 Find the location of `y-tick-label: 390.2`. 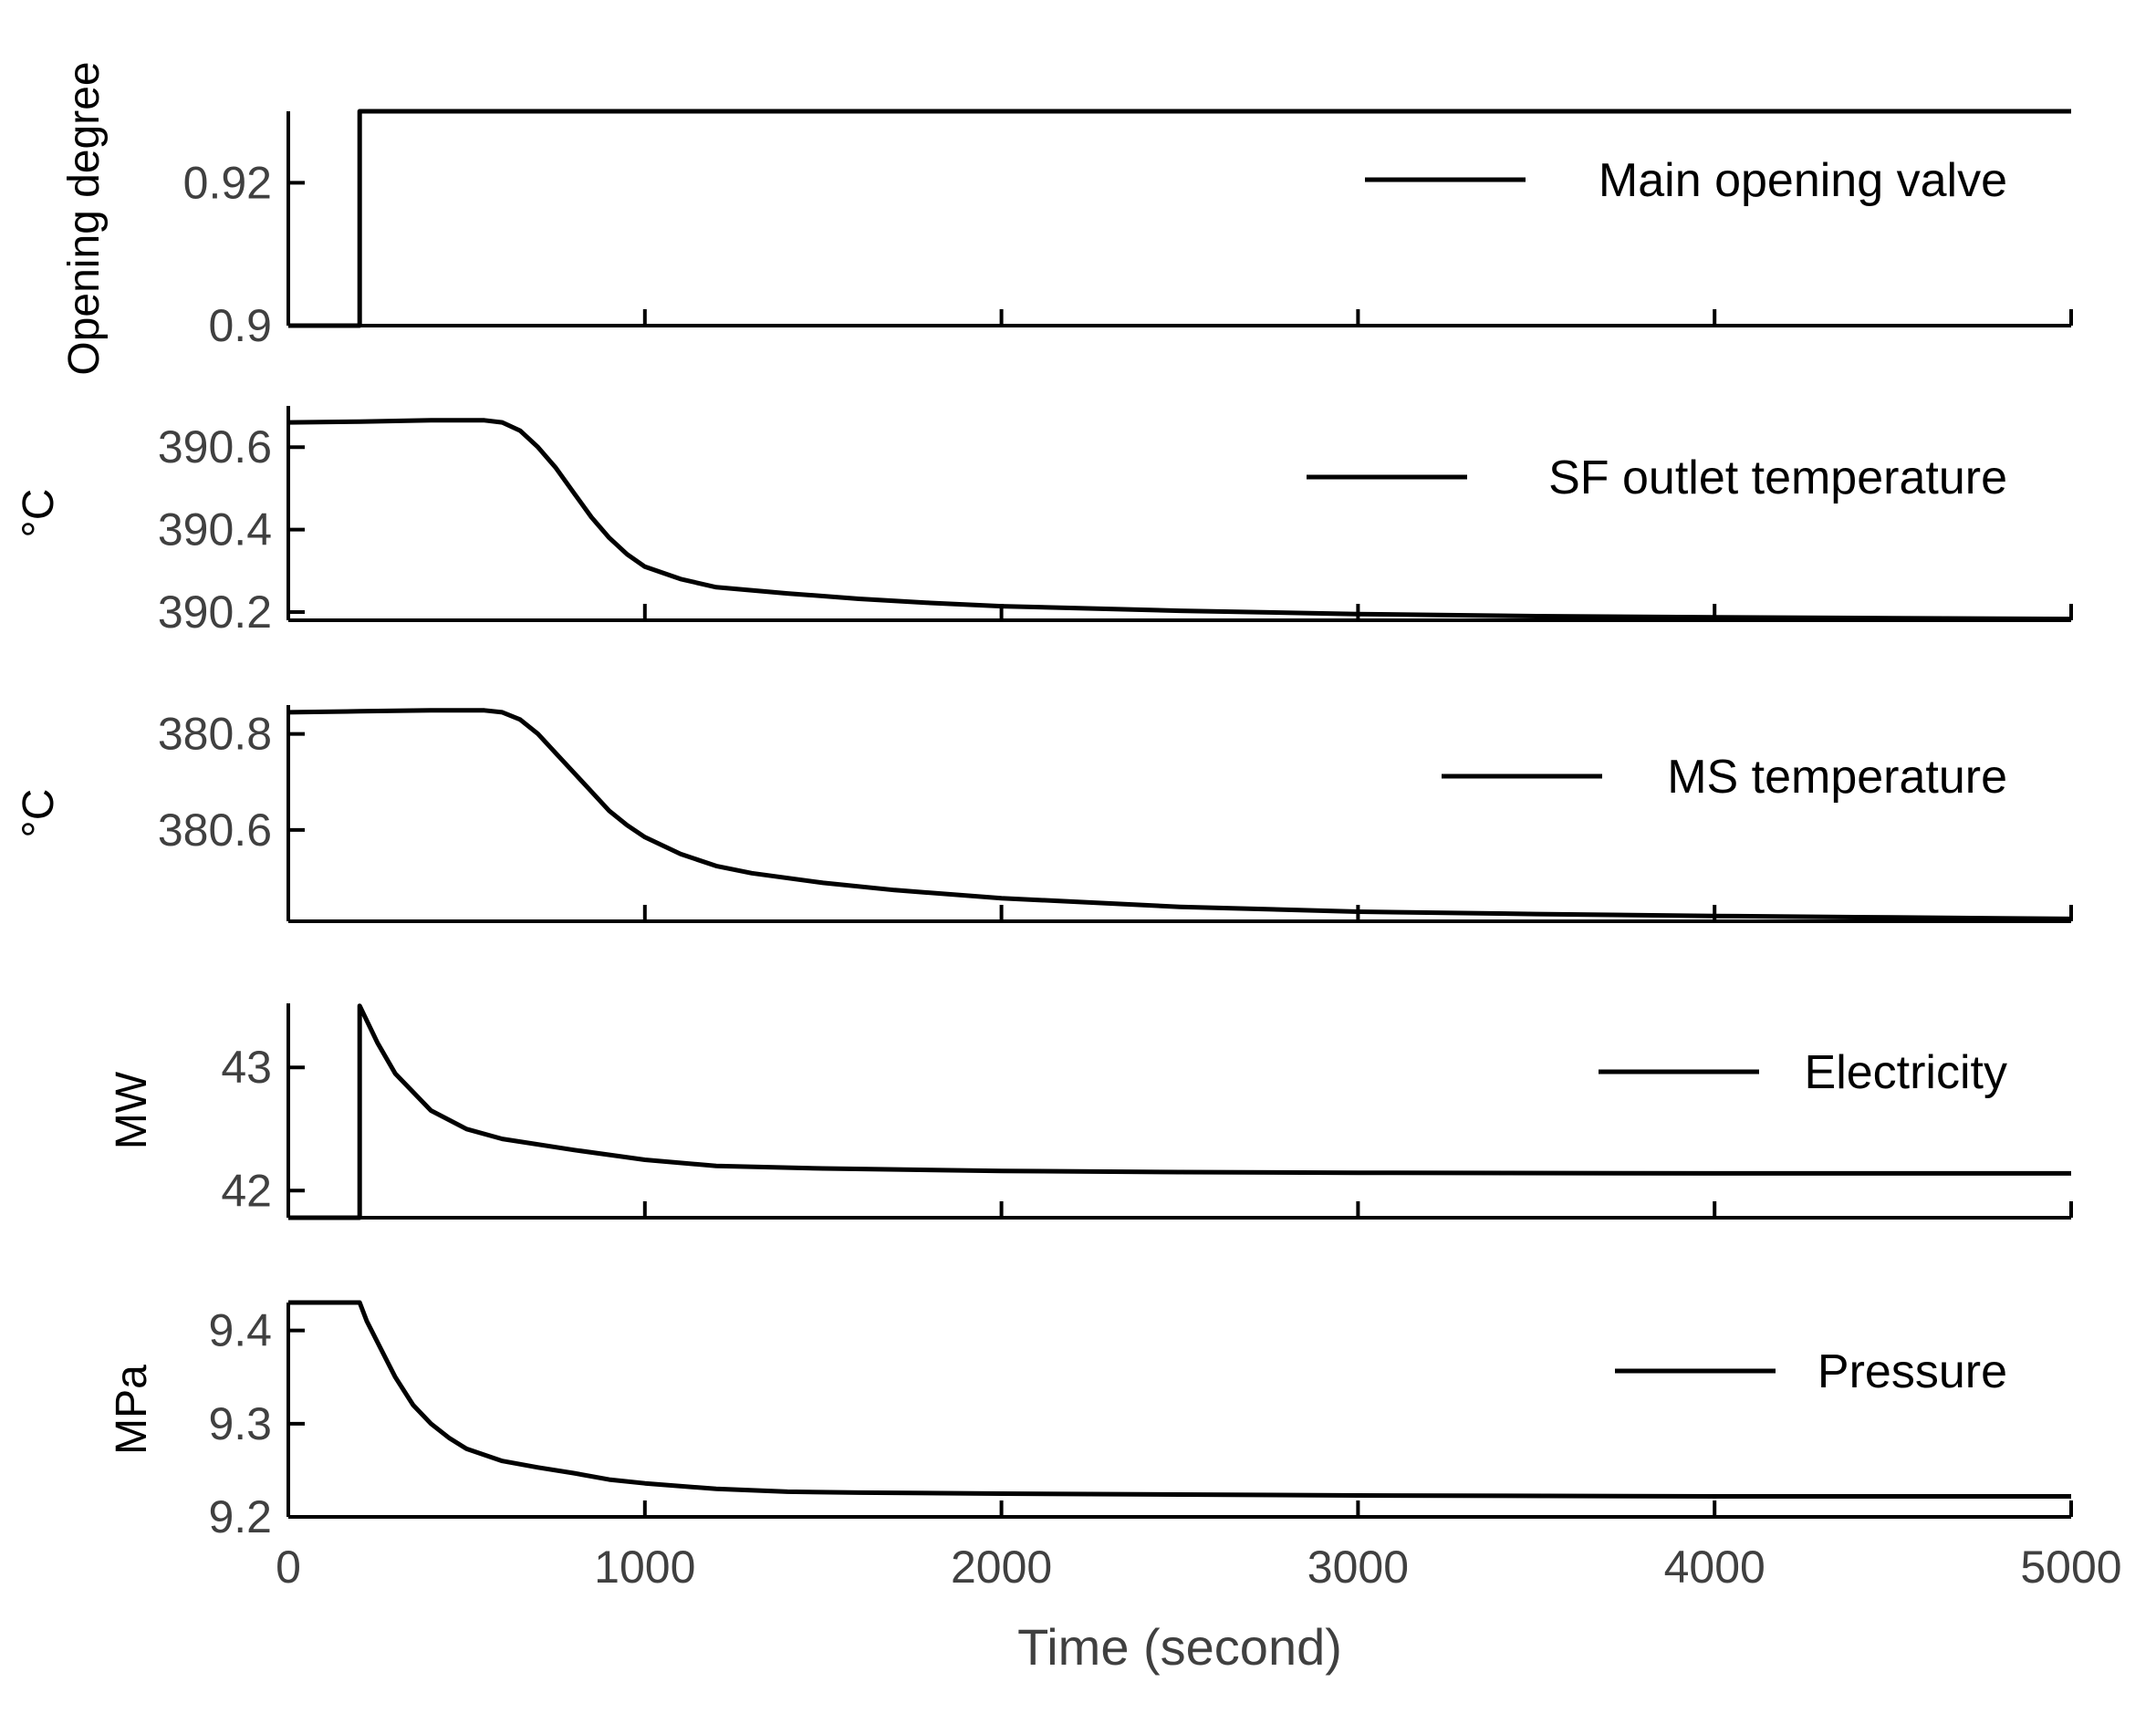

y-tick-label: 390.2 is located at coordinates (215, 612).